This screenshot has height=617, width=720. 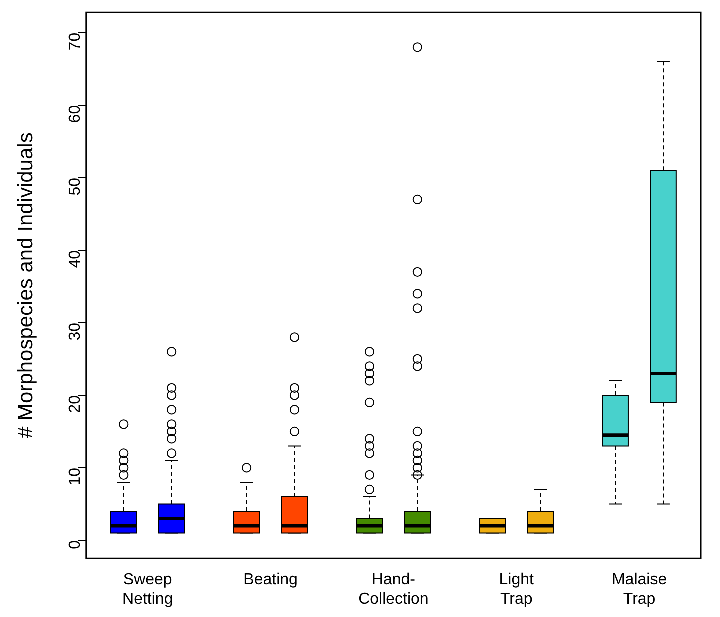 What do you see at coordinates (75, 259) in the screenshot?
I see `y-tick-label: 40` at bounding box center [75, 259].